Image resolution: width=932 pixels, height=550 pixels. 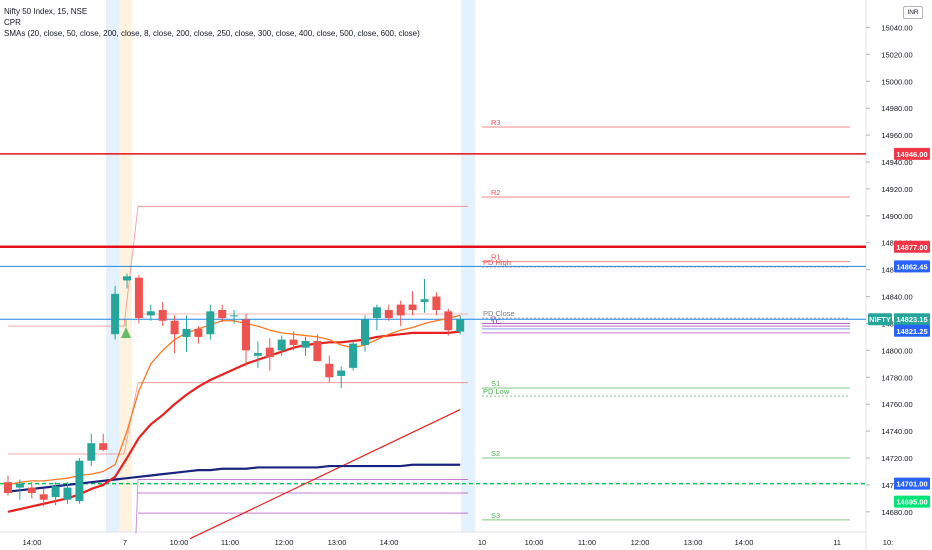 I want to click on y-tick-label: 14960.00, so click(x=896, y=135).